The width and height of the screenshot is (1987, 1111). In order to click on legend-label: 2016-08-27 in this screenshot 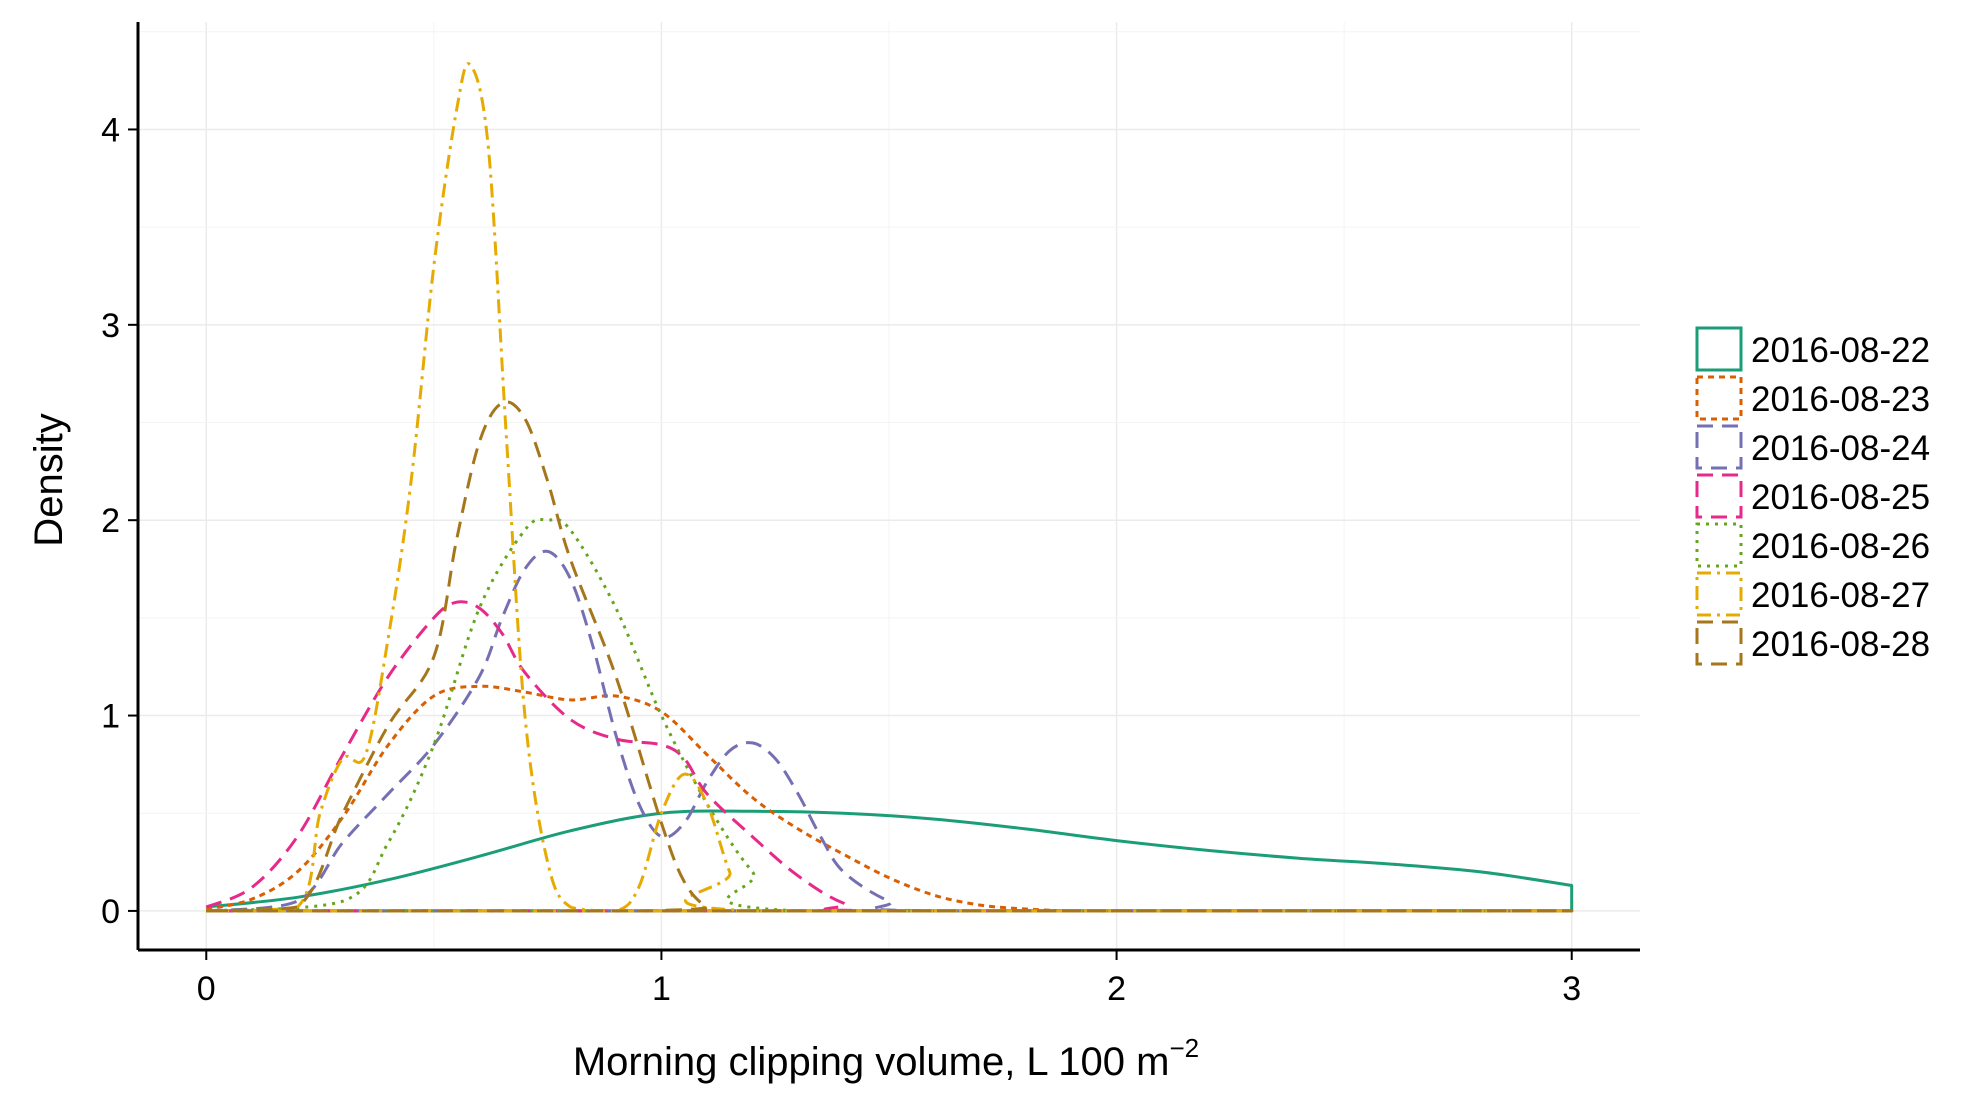, I will do `click(1840, 595)`.